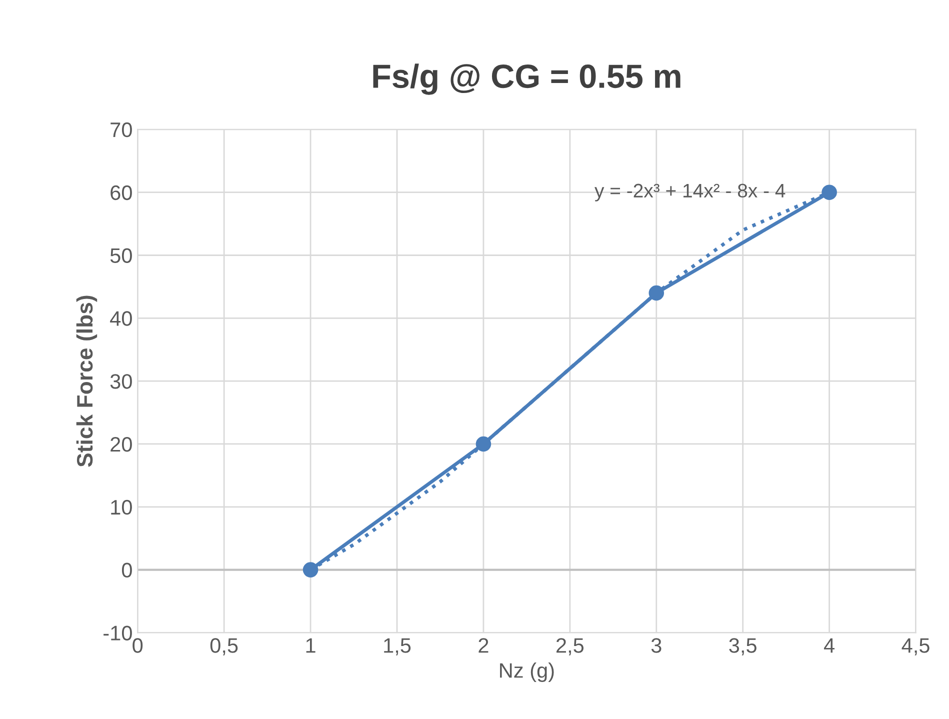 The image size is (949, 719). Describe the element at coordinates (87, 381) in the screenshot. I see `y-axis-title: Stick Force (lbs)` at that location.